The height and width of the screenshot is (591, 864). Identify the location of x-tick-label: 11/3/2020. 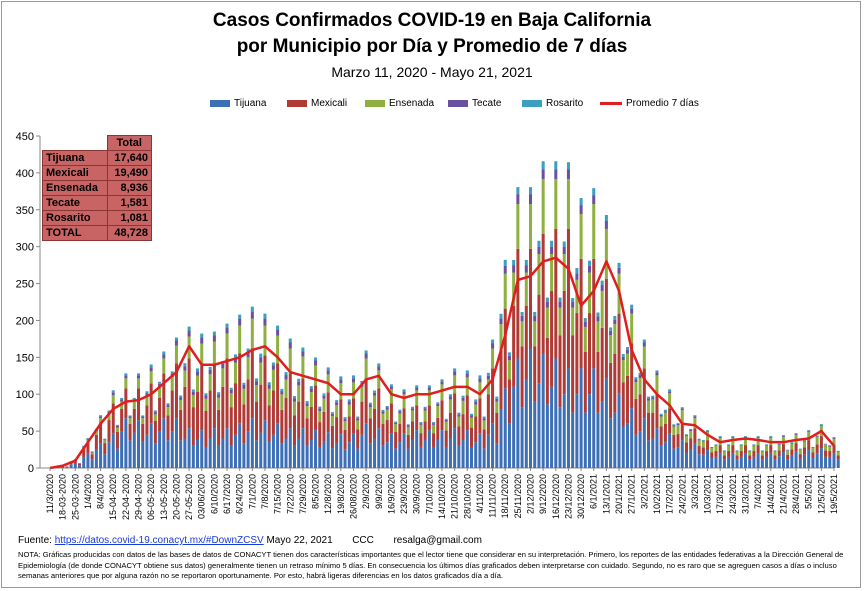
(50, 493).